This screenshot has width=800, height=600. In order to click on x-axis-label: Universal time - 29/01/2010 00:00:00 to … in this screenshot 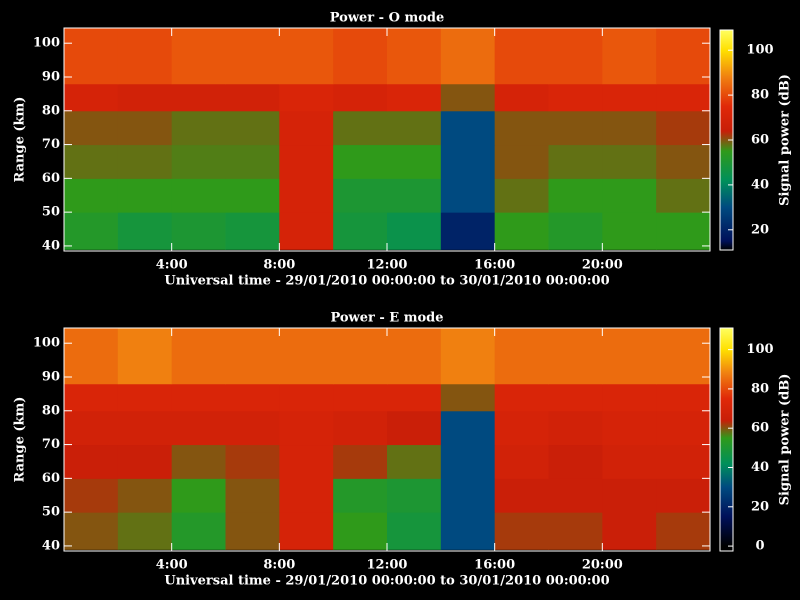, I will do `click(386, 281)`.